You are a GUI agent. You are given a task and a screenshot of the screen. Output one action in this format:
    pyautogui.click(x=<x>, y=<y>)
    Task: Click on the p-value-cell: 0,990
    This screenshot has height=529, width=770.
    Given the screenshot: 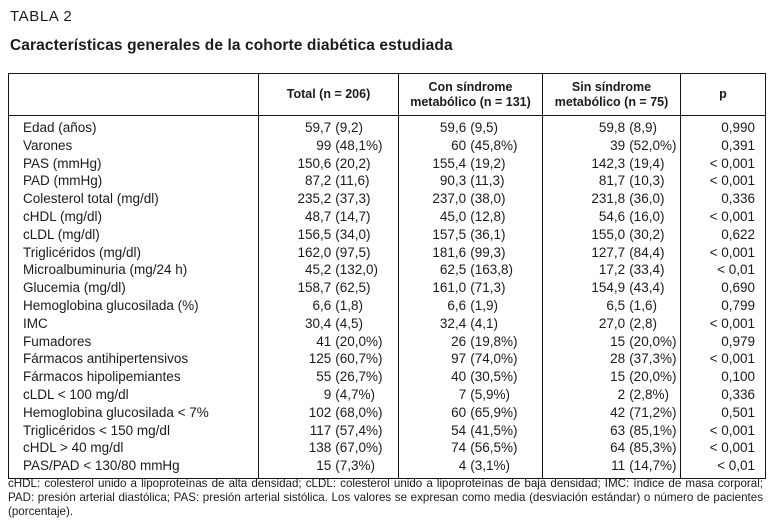 What is the action you would take?
    pyautogui.click(x=723, y=126)
    